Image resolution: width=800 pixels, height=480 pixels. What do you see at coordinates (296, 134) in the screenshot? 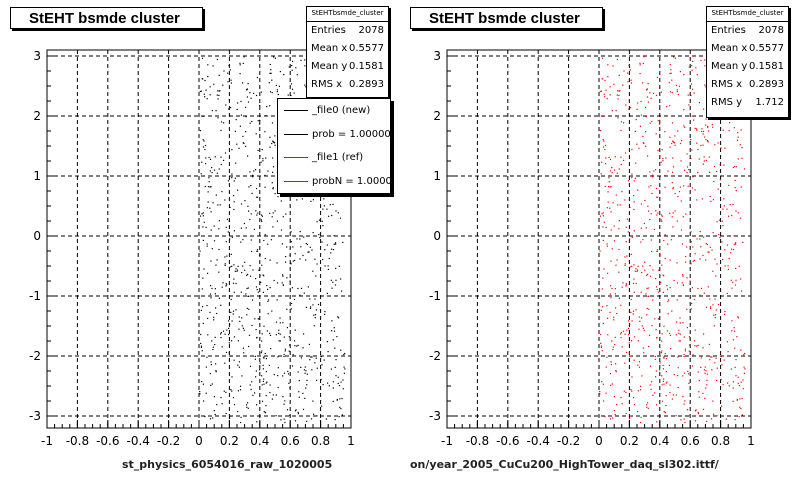
I see `legend-swatch` at bounding box center [296, 134].